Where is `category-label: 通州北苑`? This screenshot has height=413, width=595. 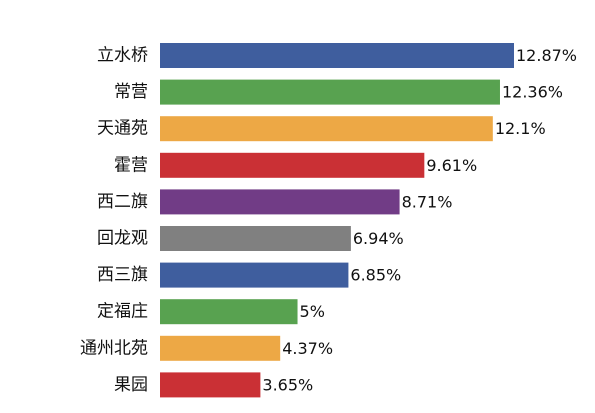
category-label: 通州北苑 is located at coordinates (114, 348).